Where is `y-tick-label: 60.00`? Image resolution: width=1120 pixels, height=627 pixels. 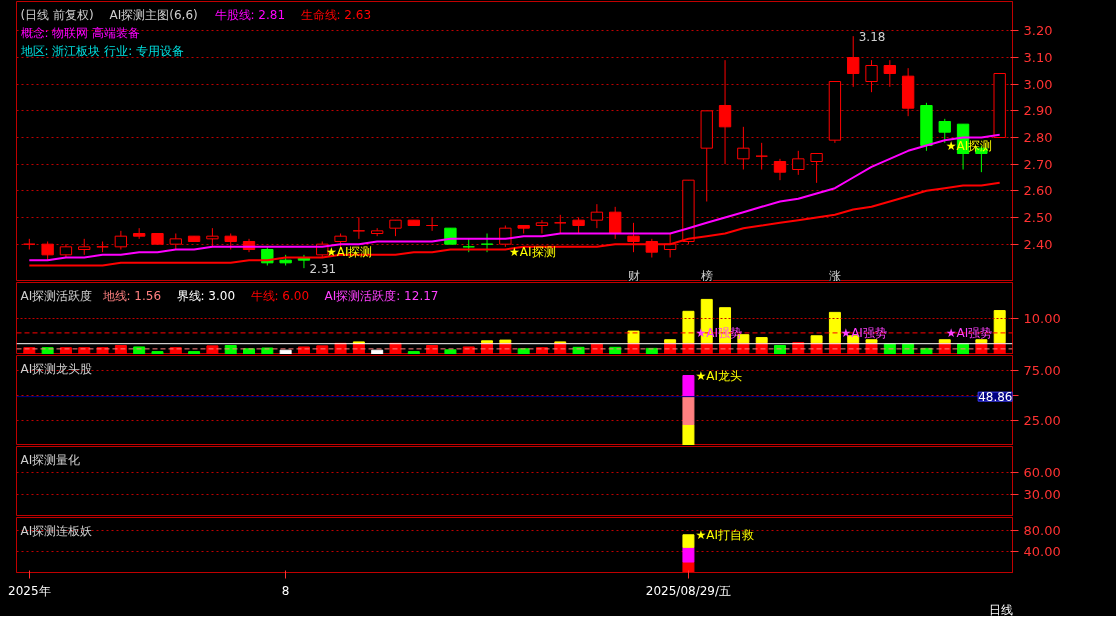 y-tick-label: 60.00 is located at coordinates (1042, 473).